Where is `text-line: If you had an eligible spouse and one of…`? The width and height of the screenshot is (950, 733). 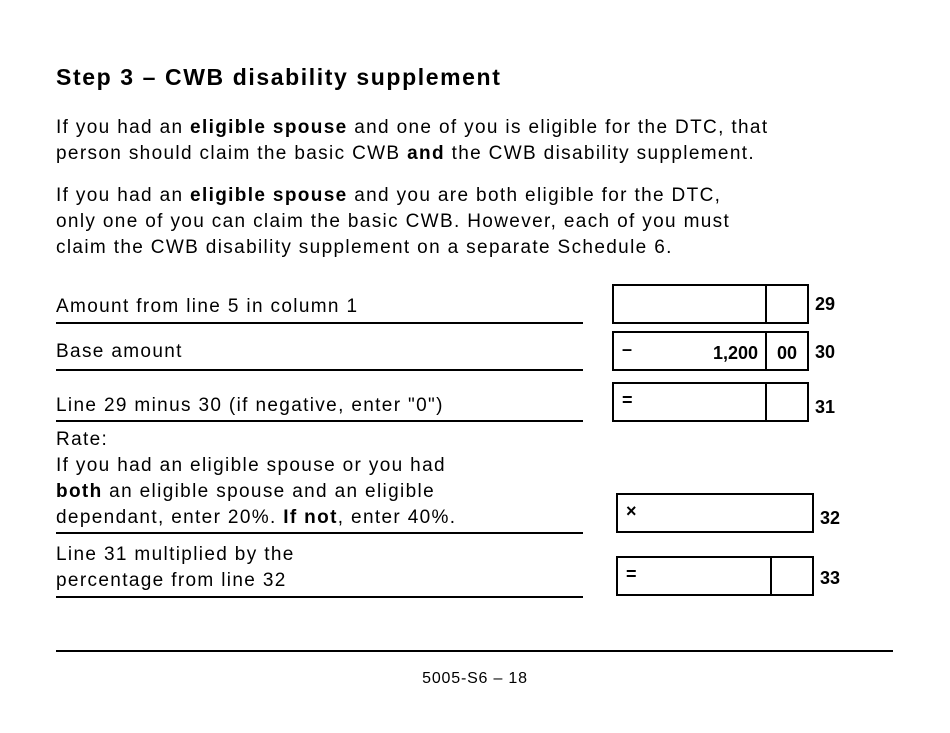
text-line: If you had an eligible spouse and one of… is located at coordinates (412, 127).